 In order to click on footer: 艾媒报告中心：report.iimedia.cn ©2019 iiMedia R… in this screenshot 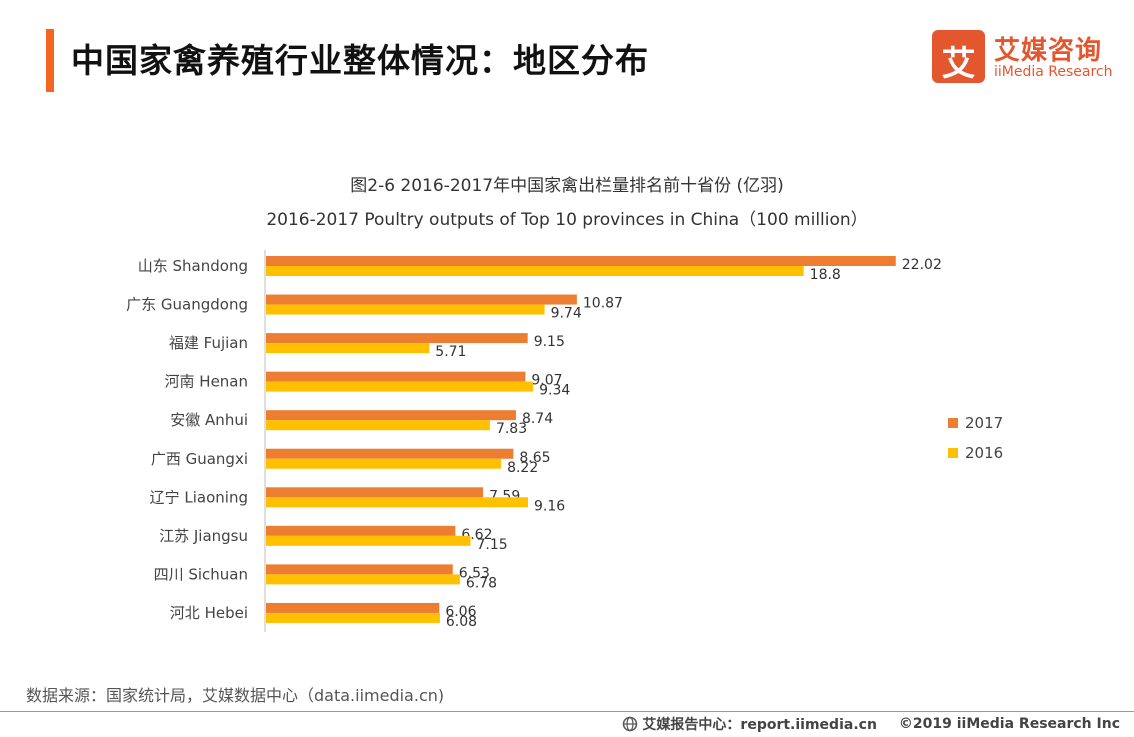, I will do `click(871, 724)`.